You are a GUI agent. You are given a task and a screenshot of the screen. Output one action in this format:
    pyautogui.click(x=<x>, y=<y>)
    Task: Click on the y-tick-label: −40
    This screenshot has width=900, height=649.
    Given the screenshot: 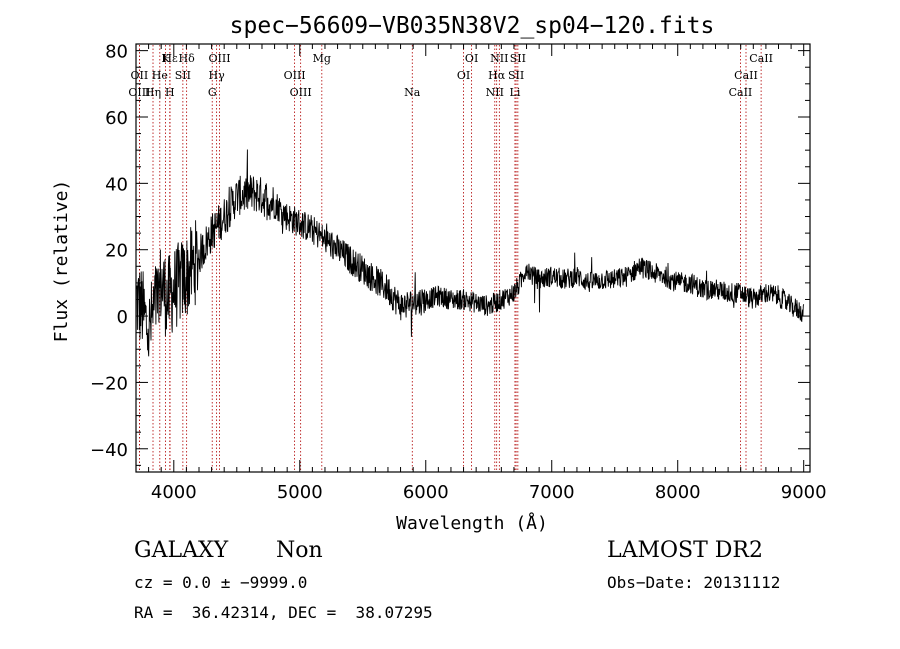 What is the action you would take?
    pyautogui.click(x=109, y=450)
    